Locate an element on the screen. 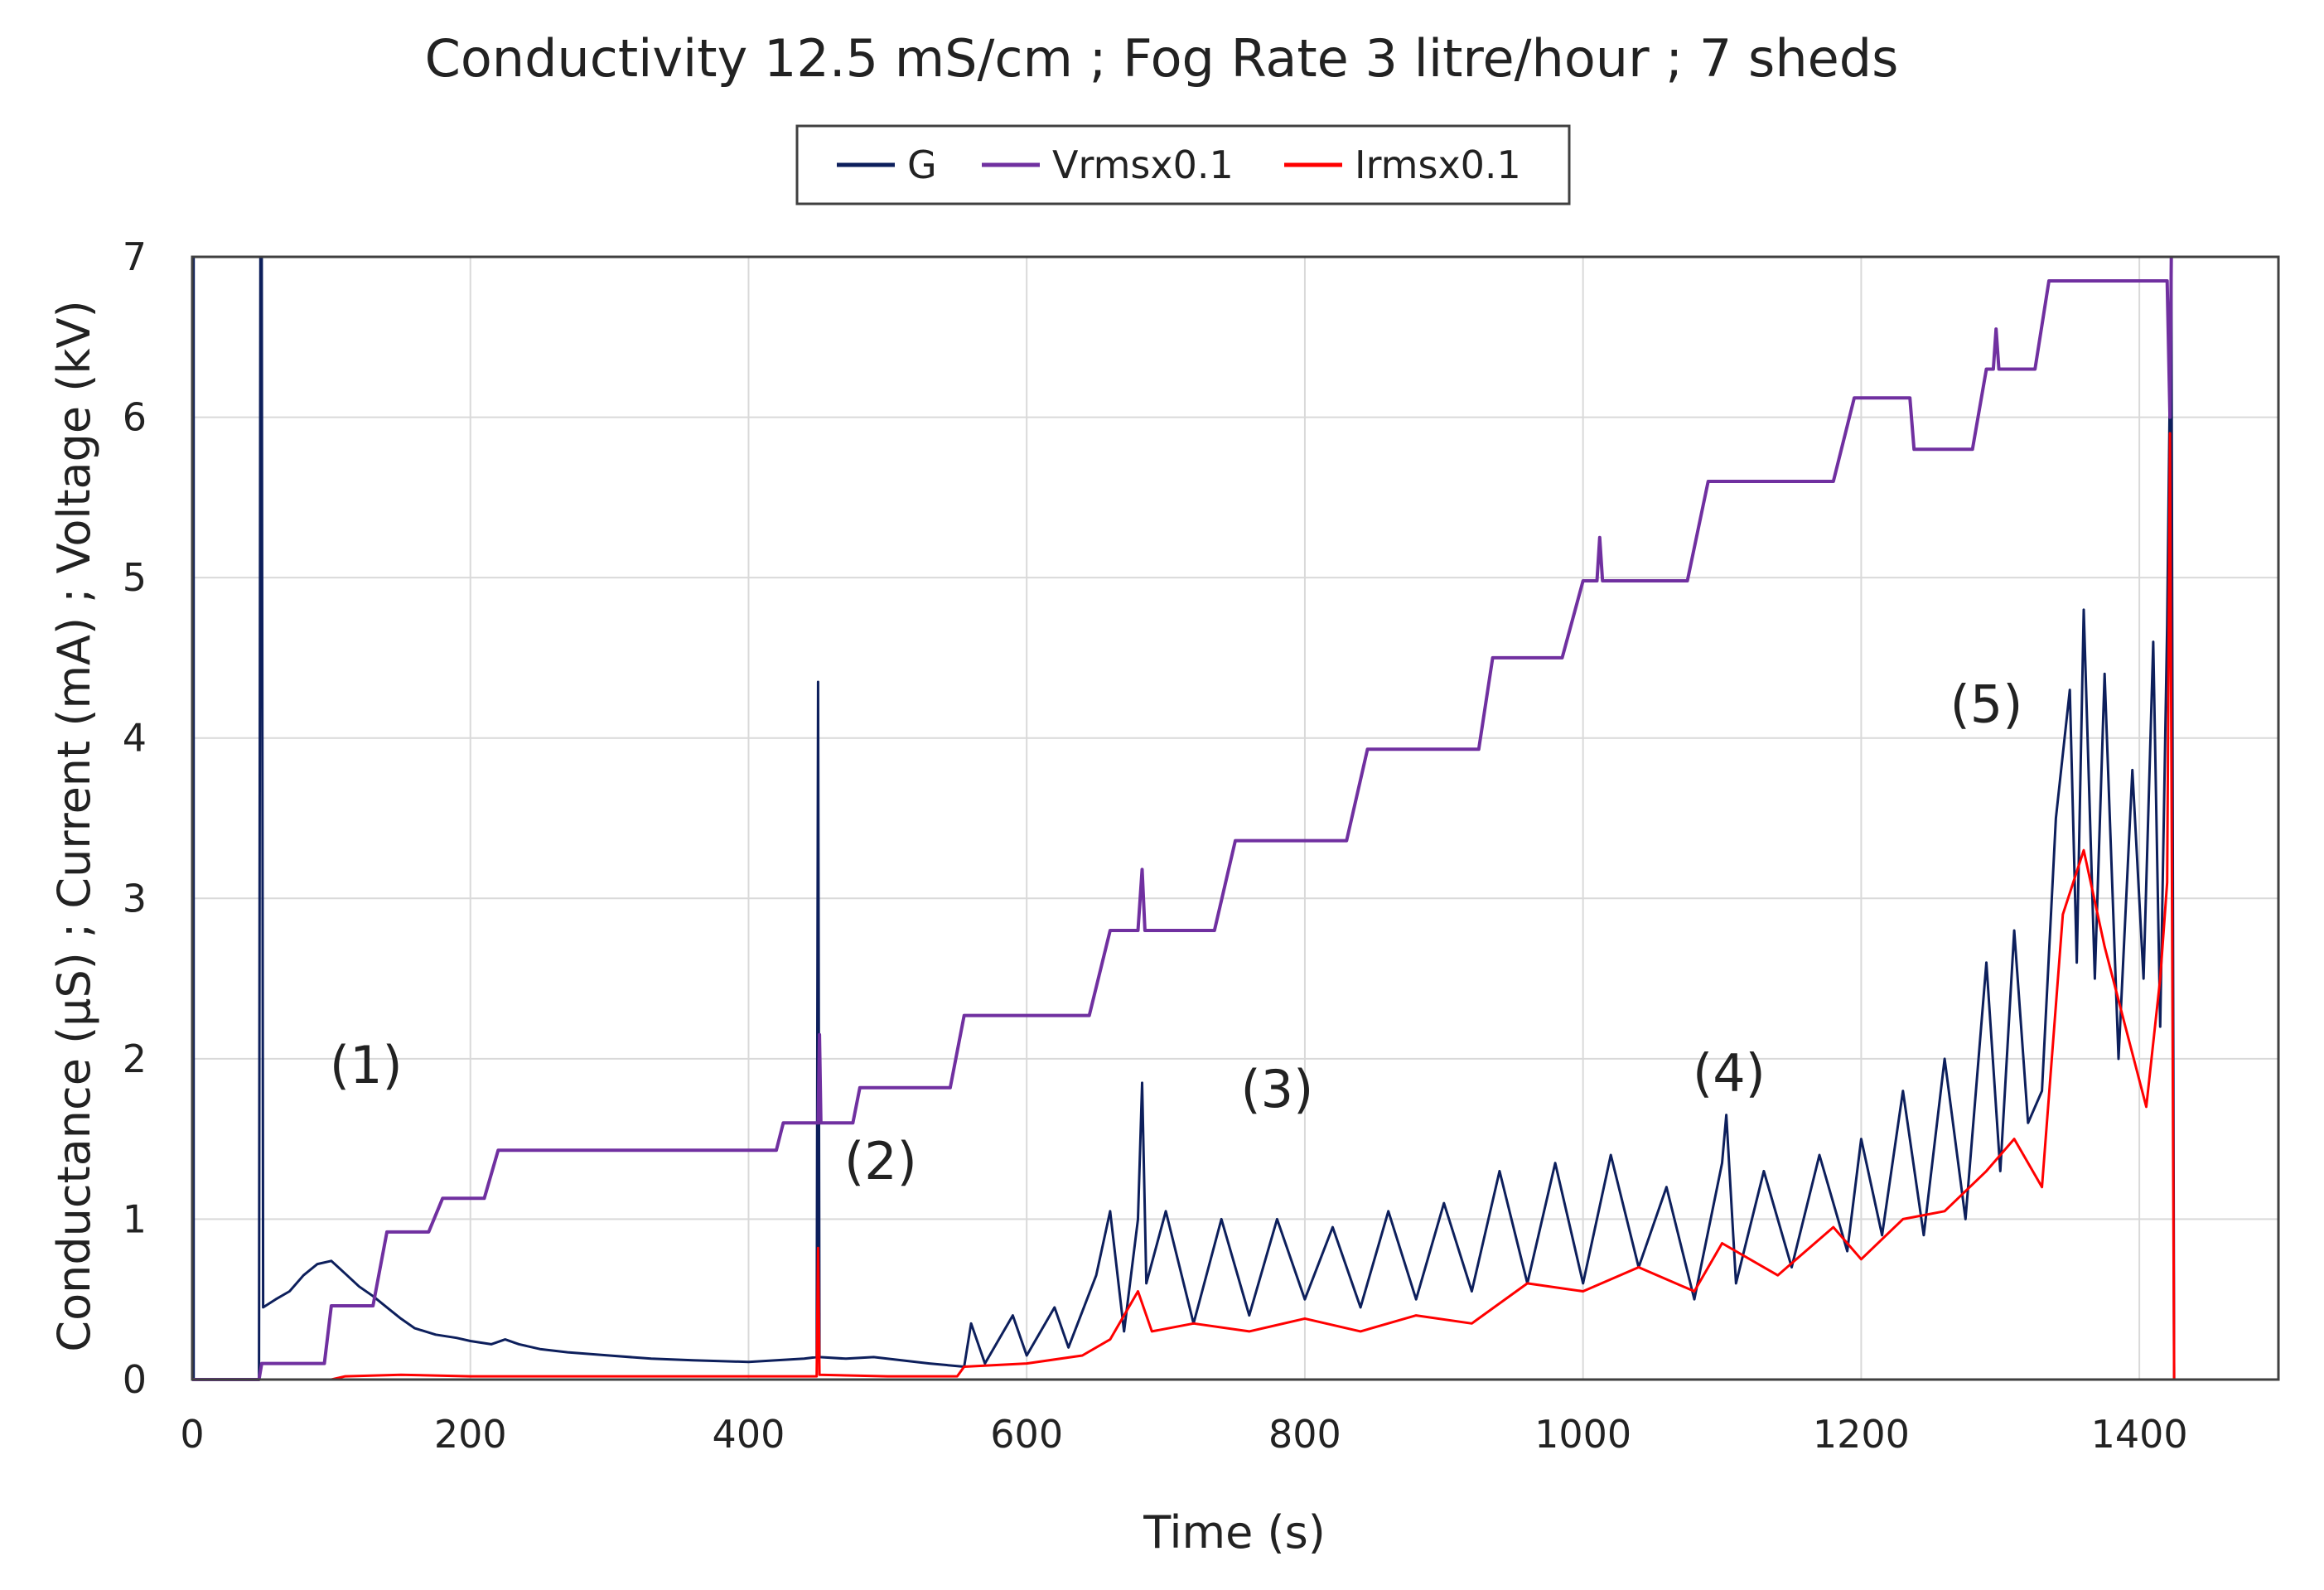  y-tick-label: 1 is located at coordinates (135, 1218).